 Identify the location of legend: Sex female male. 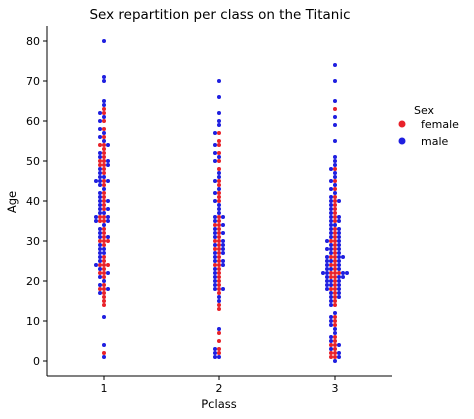
(428, 126).